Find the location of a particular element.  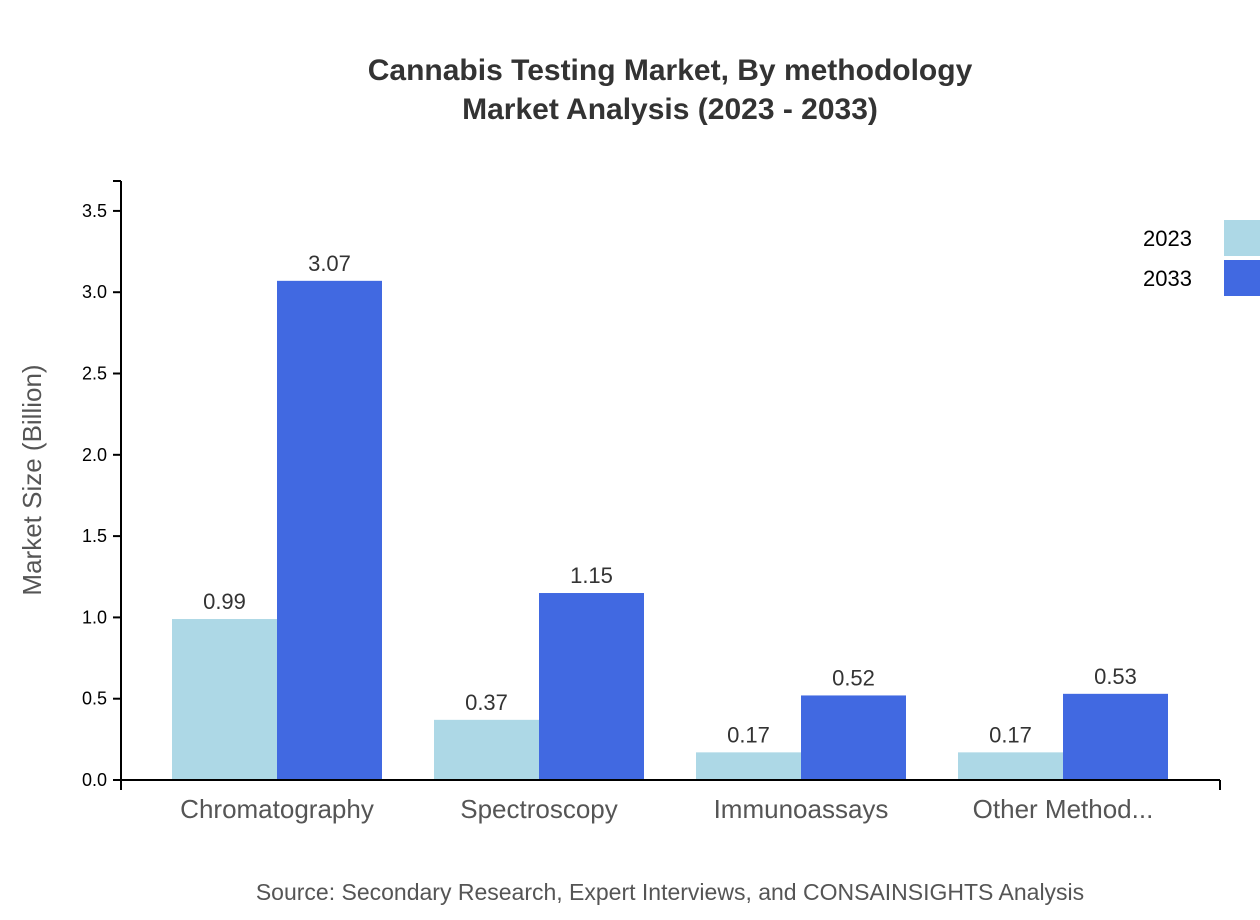

y-tick-label: 3.5 is located at coordinates (94, 211).